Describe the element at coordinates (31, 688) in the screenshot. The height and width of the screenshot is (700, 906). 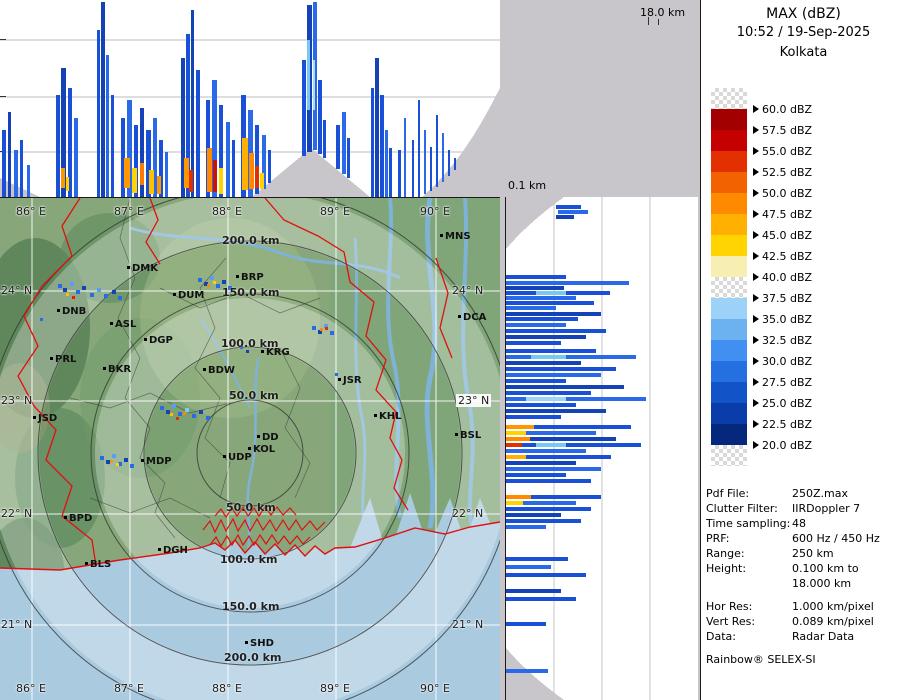
I see `lon-label: 86° E` at that location.